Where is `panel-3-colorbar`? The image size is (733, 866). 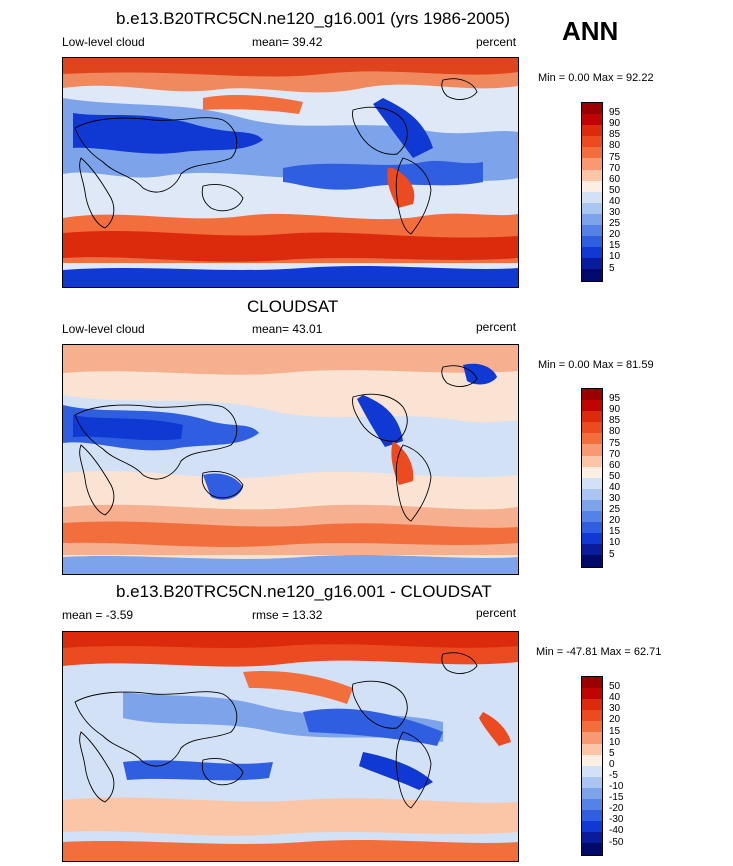
panel-3-colorbar is located at coordinates (592, 766).